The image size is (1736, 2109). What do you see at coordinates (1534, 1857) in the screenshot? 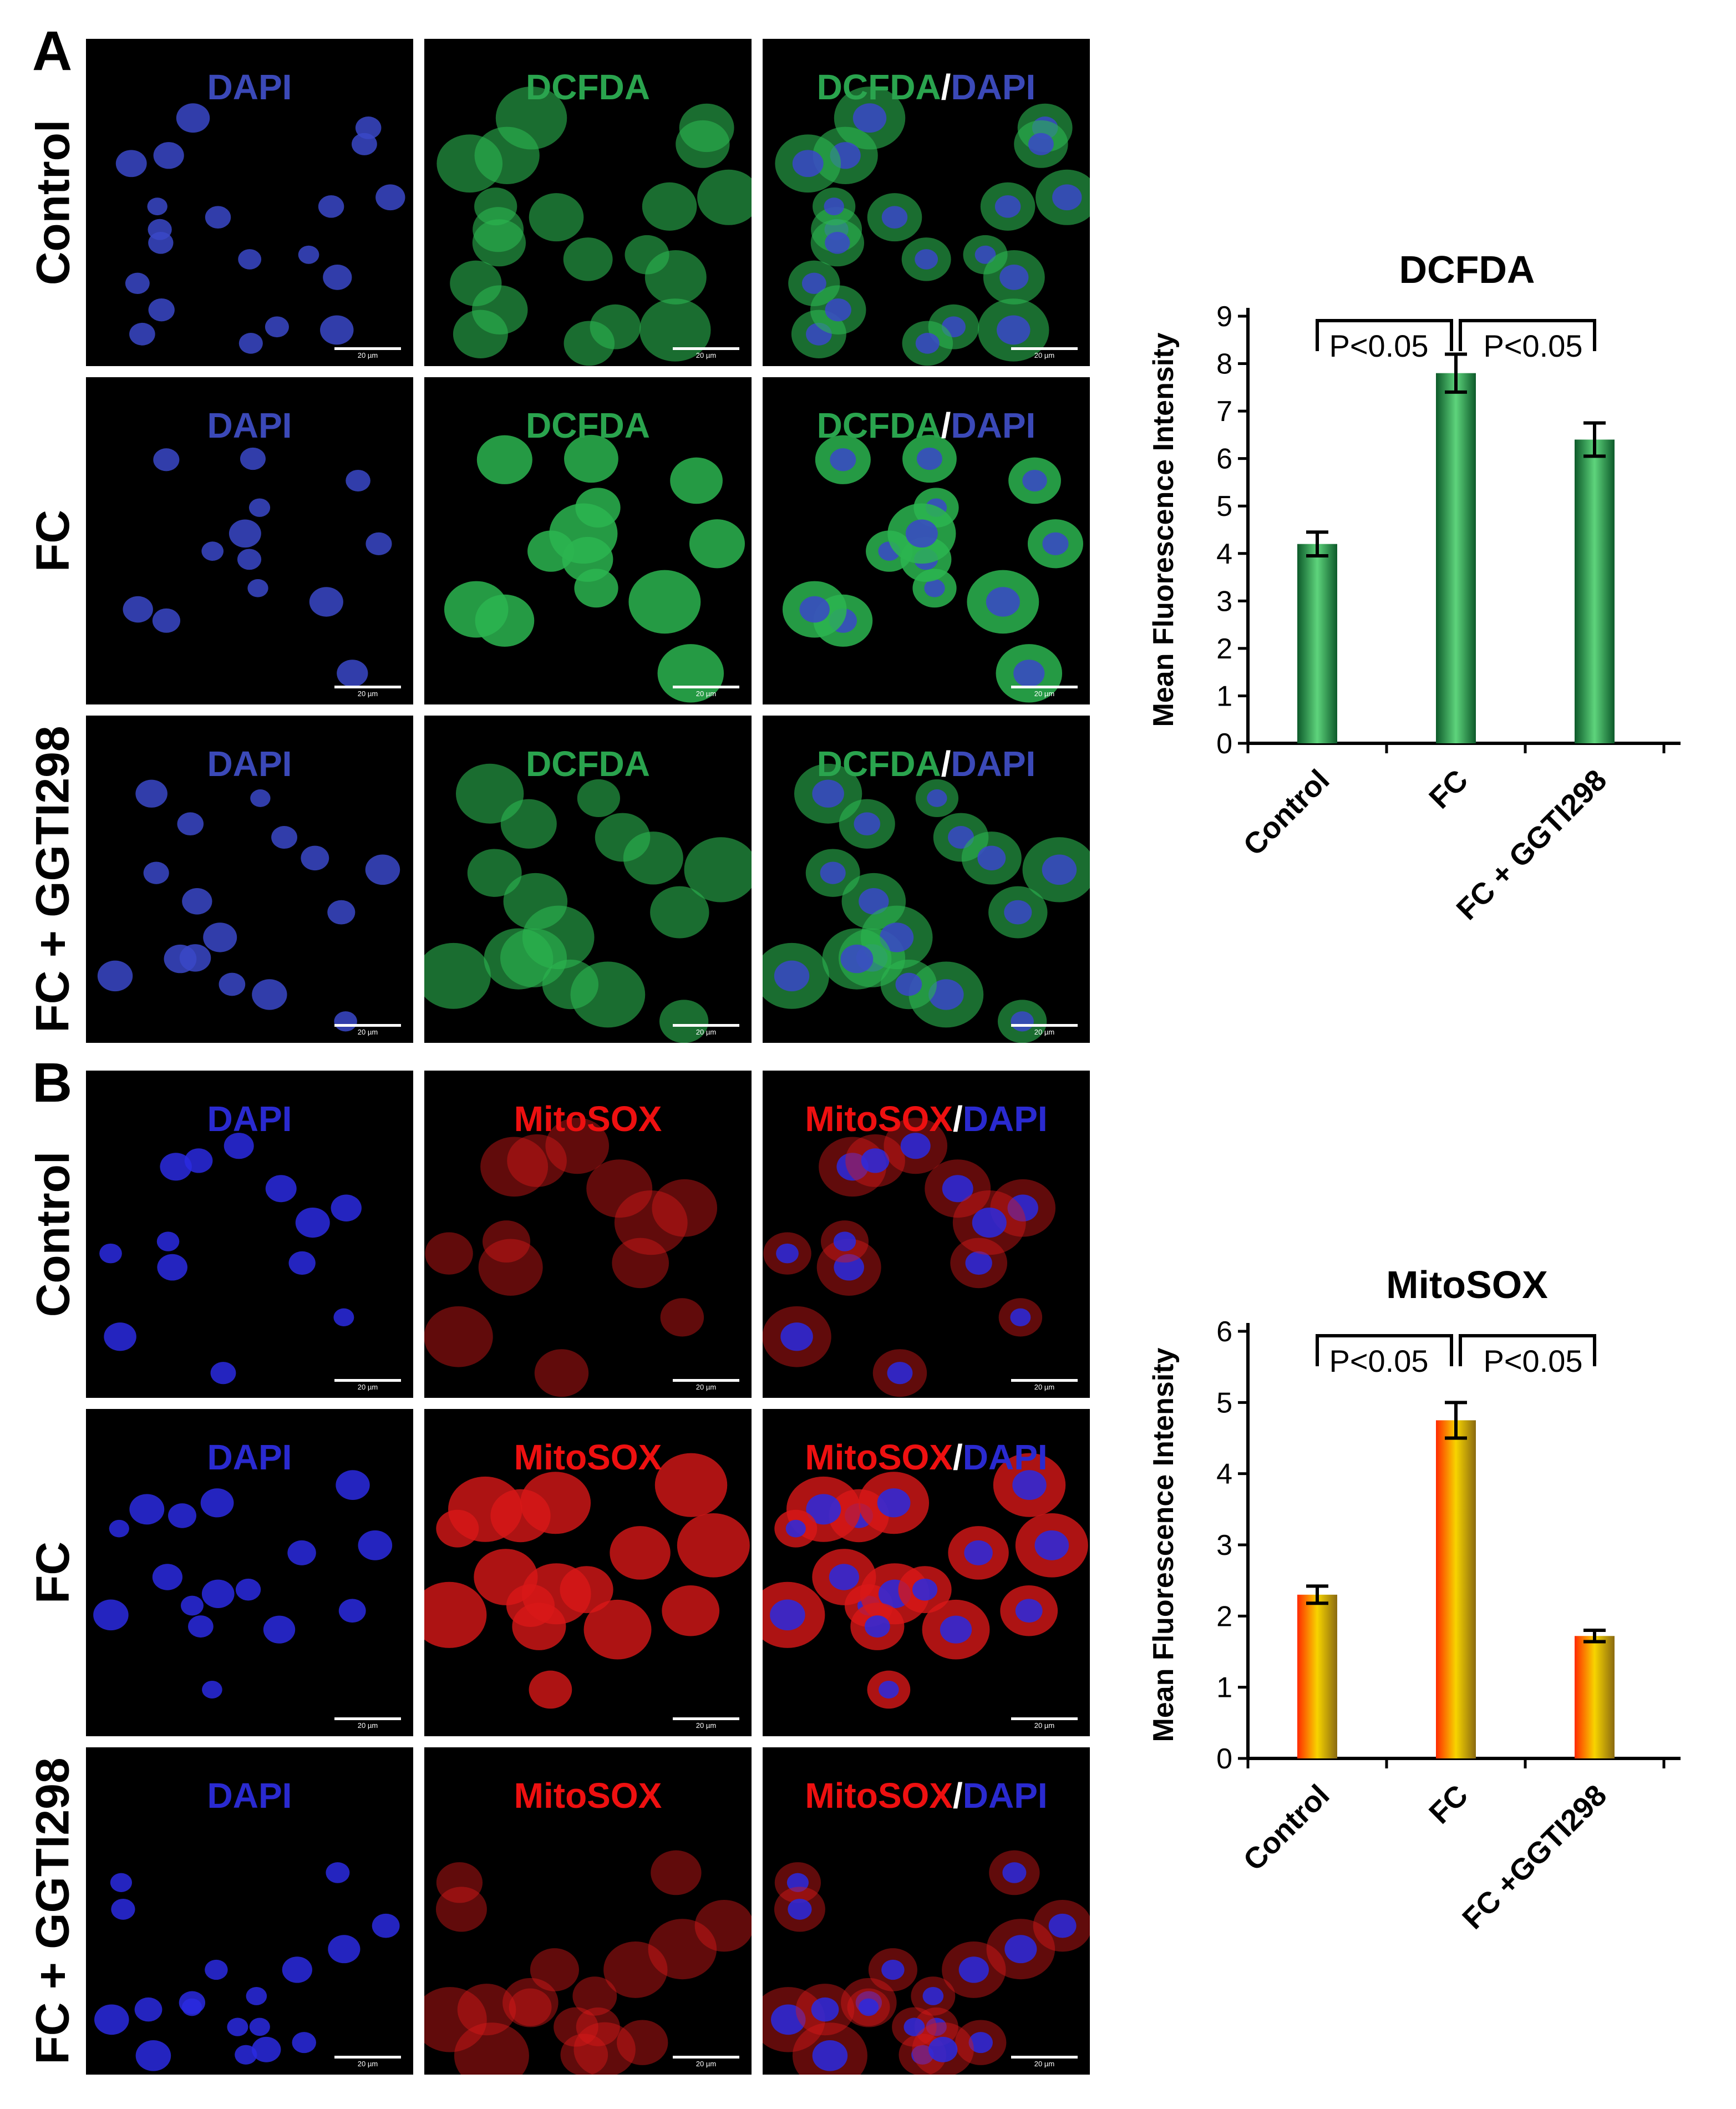
I see `x-tick-label: FC +GGTI298` at bounding box center [1534, 1857].